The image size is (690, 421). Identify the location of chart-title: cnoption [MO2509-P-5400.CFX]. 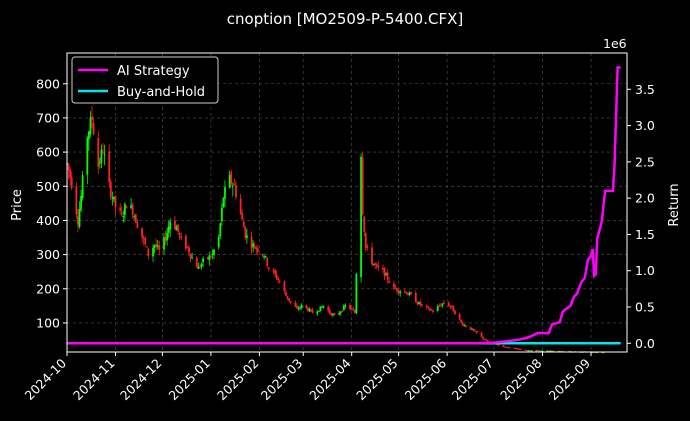
(345, 19).